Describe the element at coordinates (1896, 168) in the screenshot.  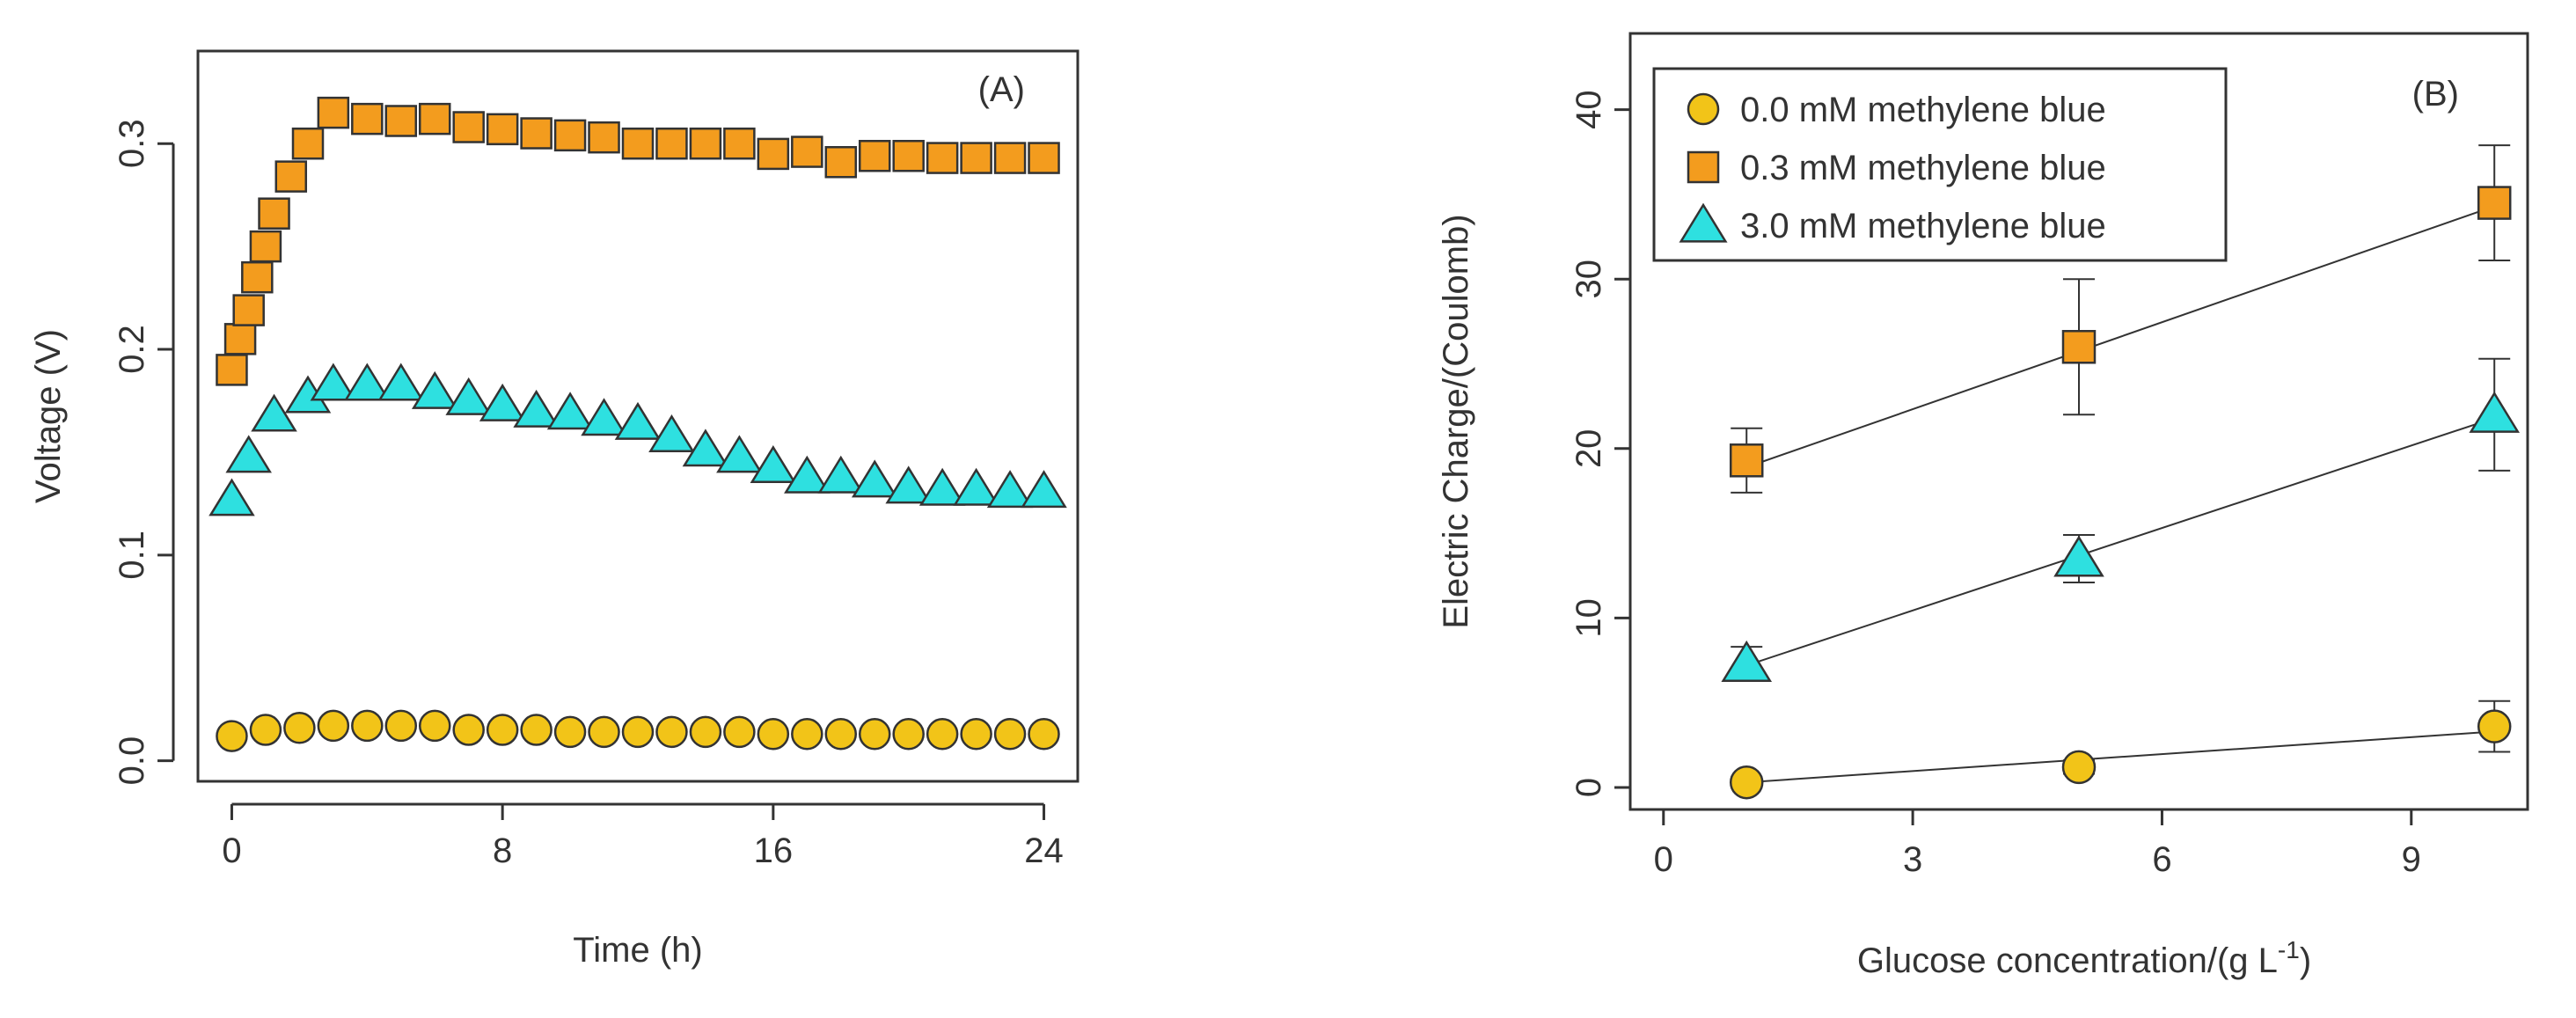
I see `legend-item: 0.3 mM methylene blue` at that location.